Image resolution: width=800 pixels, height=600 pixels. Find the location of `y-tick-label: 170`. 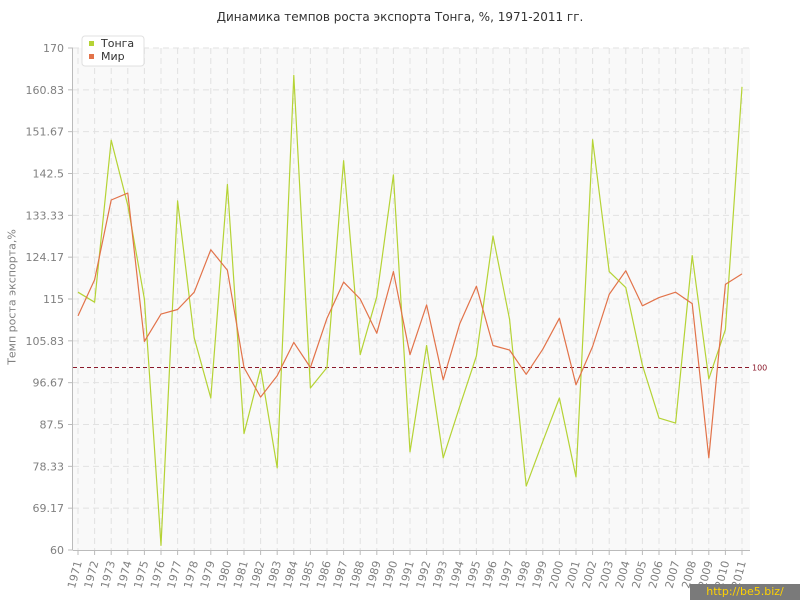

y-tick-label: 170 is located at coordinates (53, 48).